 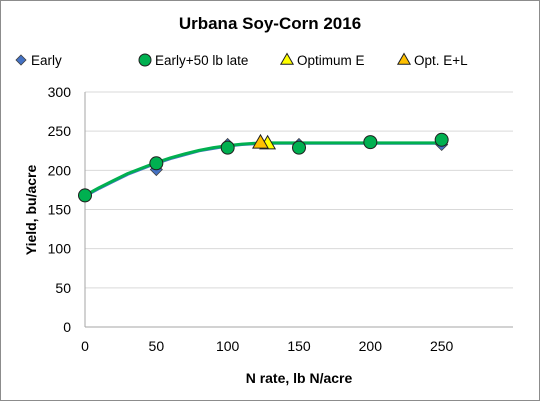 I want to click on y-axis-title: Yield, bu/acre, so click(x=31, y=210).